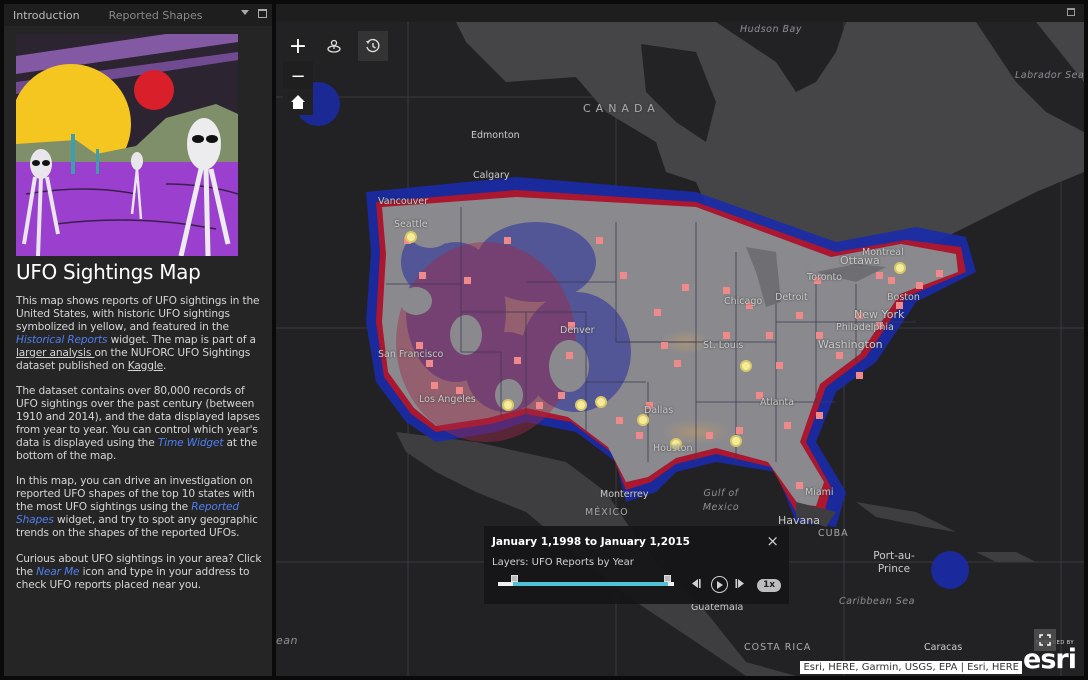  What do you see at coordinates (865, 327) in the screenshot?
I see `label-philadelphia: Philadelphia` at bounding box center [865, 327].